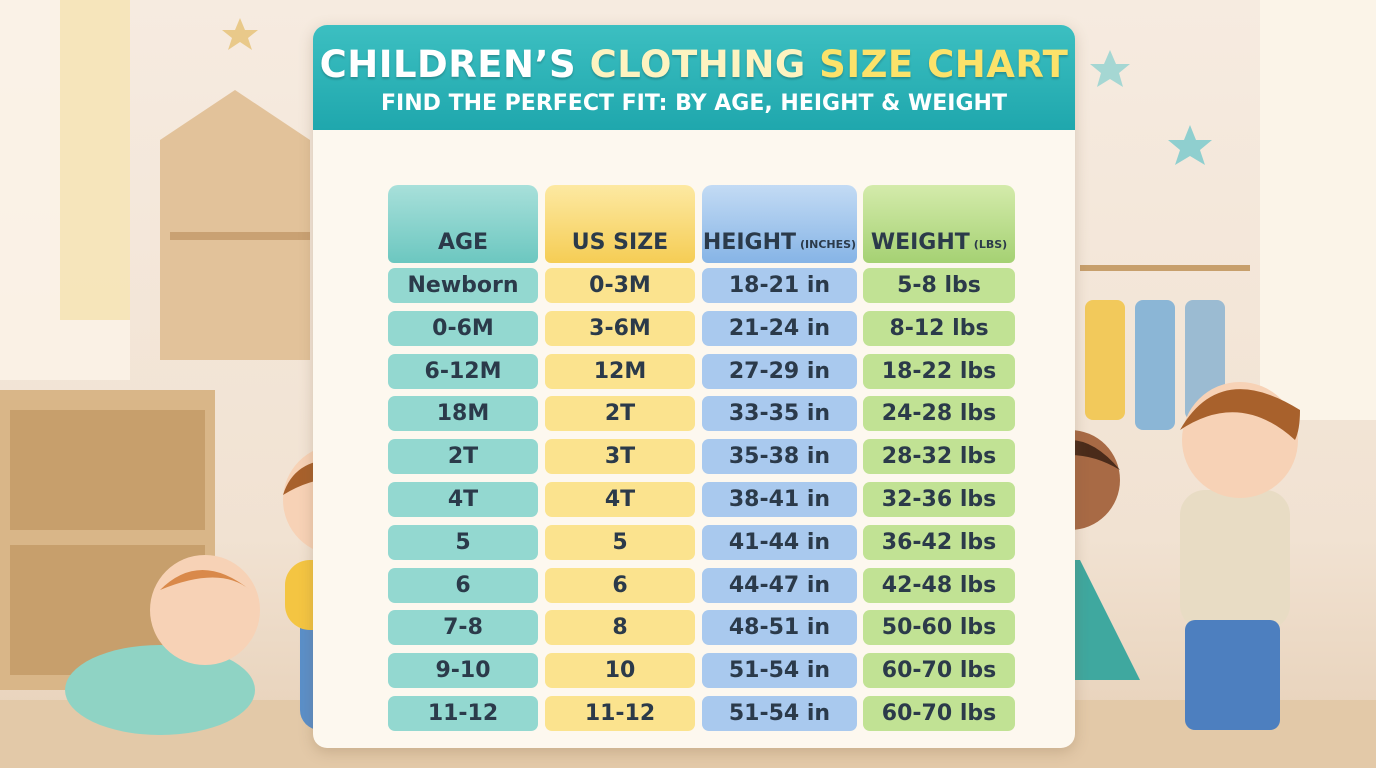 This screenshot has width=1376, height=768. Describe the element at coordinates (620, 628) in the screenshot. I see `table-cell: 8` at that location.